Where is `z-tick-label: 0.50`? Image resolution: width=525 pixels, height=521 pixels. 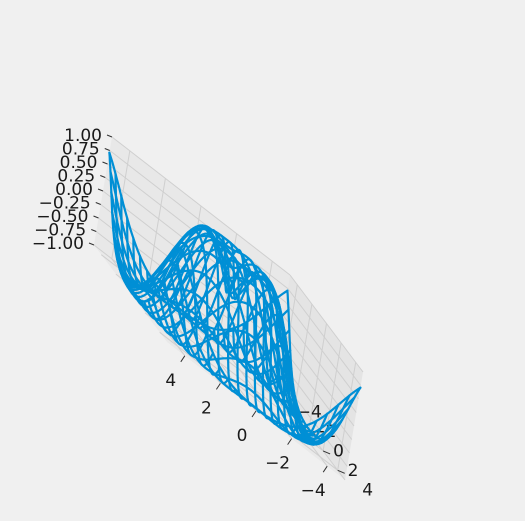 z-tick-label: 0.50 is located at coordinates (79, 163).